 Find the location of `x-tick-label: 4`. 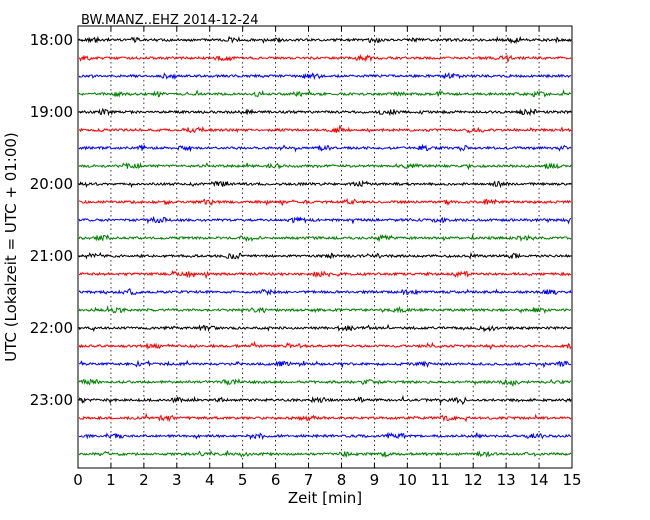

x-tick-label: 4 is located at coordinates (210, 480).